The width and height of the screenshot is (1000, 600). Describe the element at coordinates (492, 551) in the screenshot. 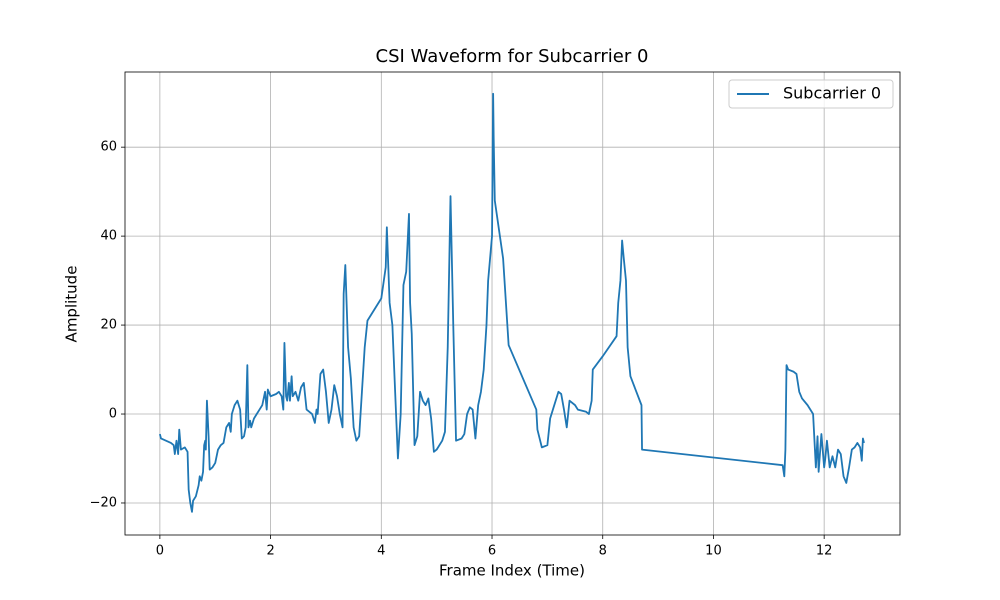

I see `x-tick-label: 6` at that location.